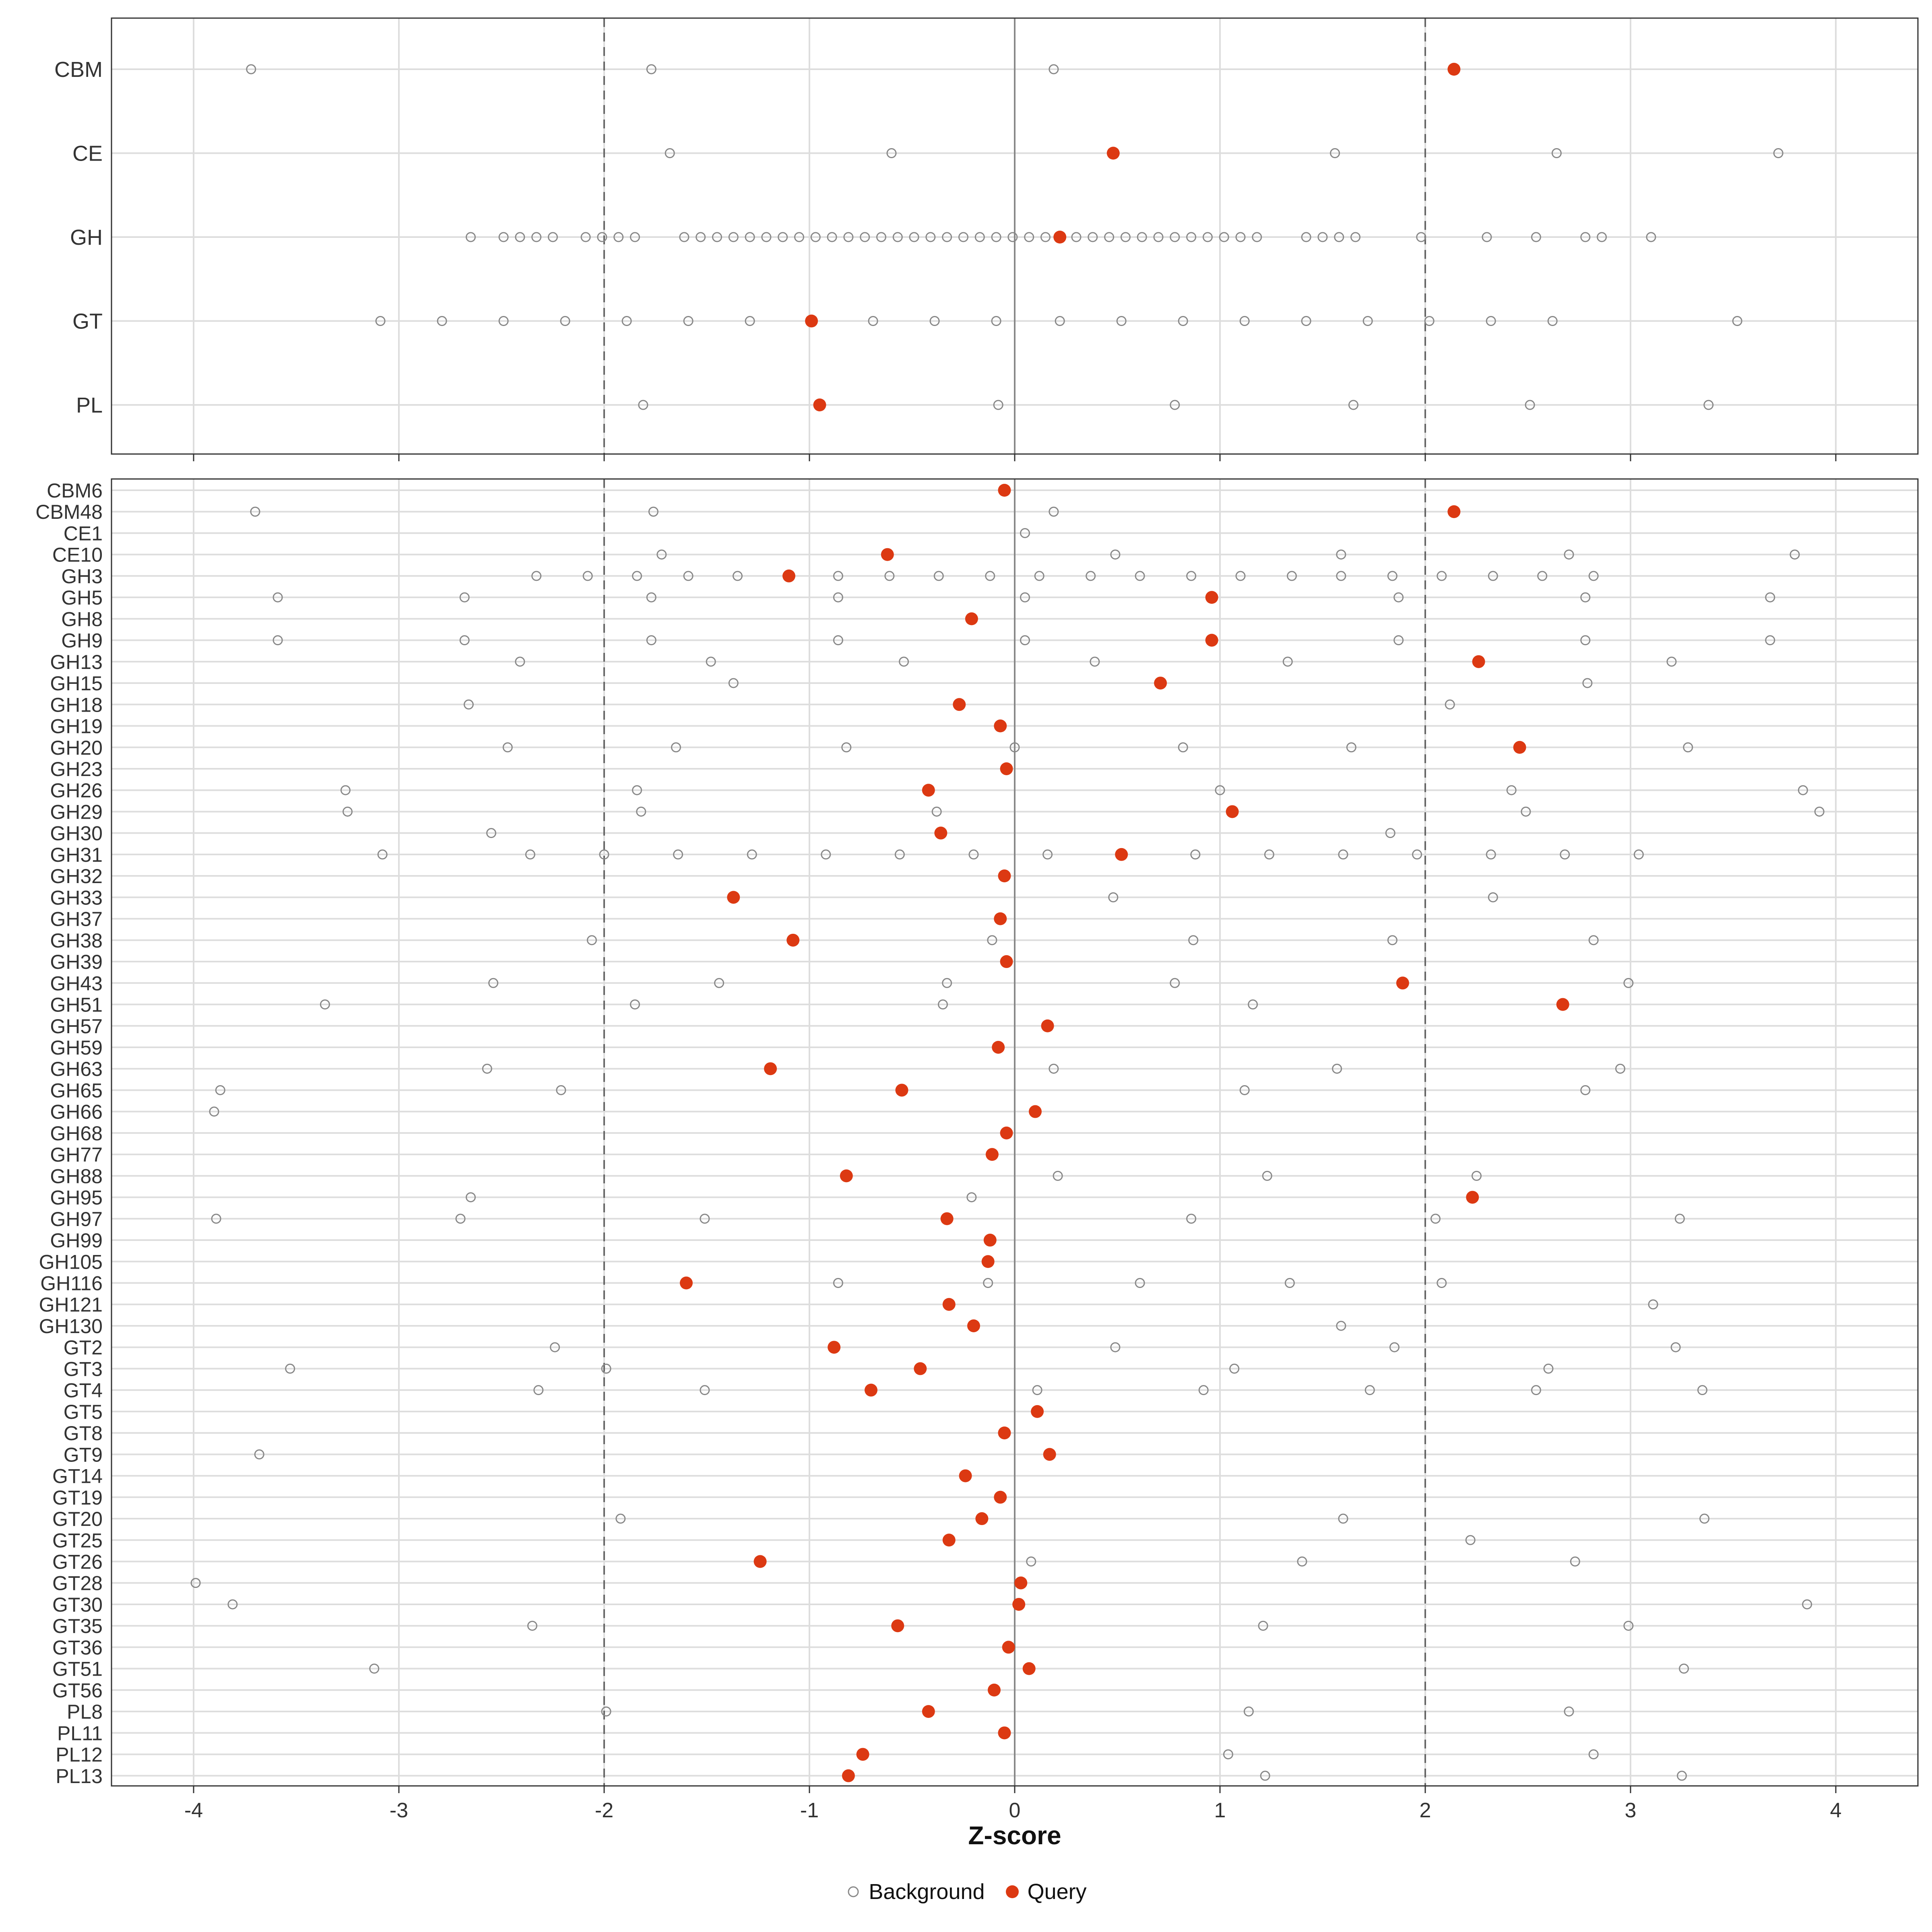 This screenshot has width=1932, height=1932. I want to click on legend-query-label: Query, so click(1057, 1892).